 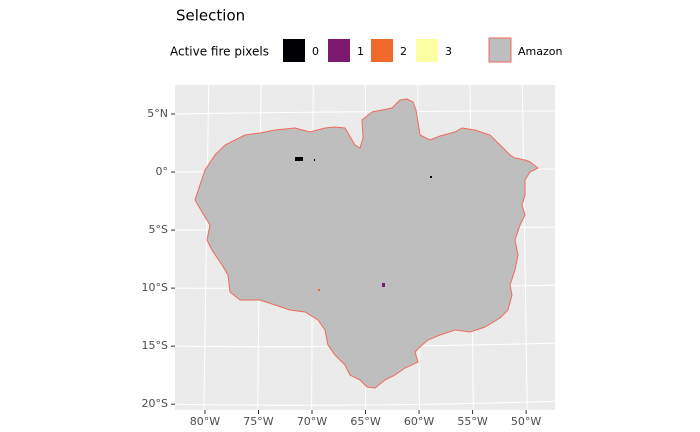 What do you see at coordinates (158, 229) in the screenshot?
I see `y-tick-label: 5°S` at bounding box center [158, 229].